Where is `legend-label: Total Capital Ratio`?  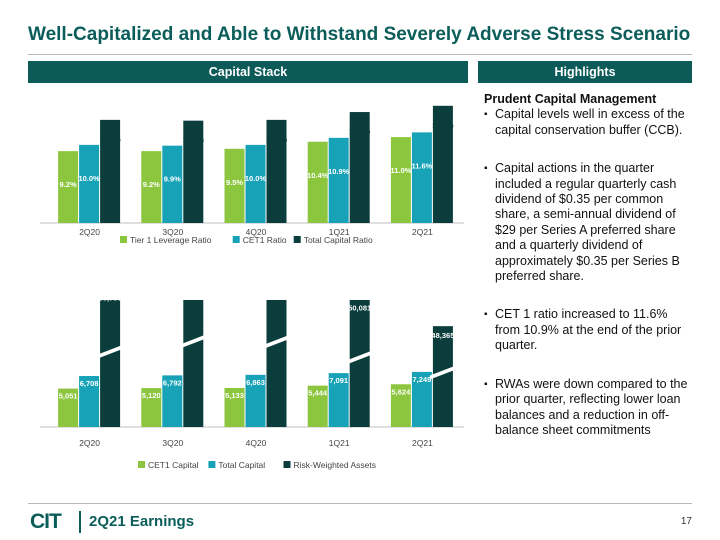 legend-label: Total Capital Ratio is located at coordinates (338, 240).